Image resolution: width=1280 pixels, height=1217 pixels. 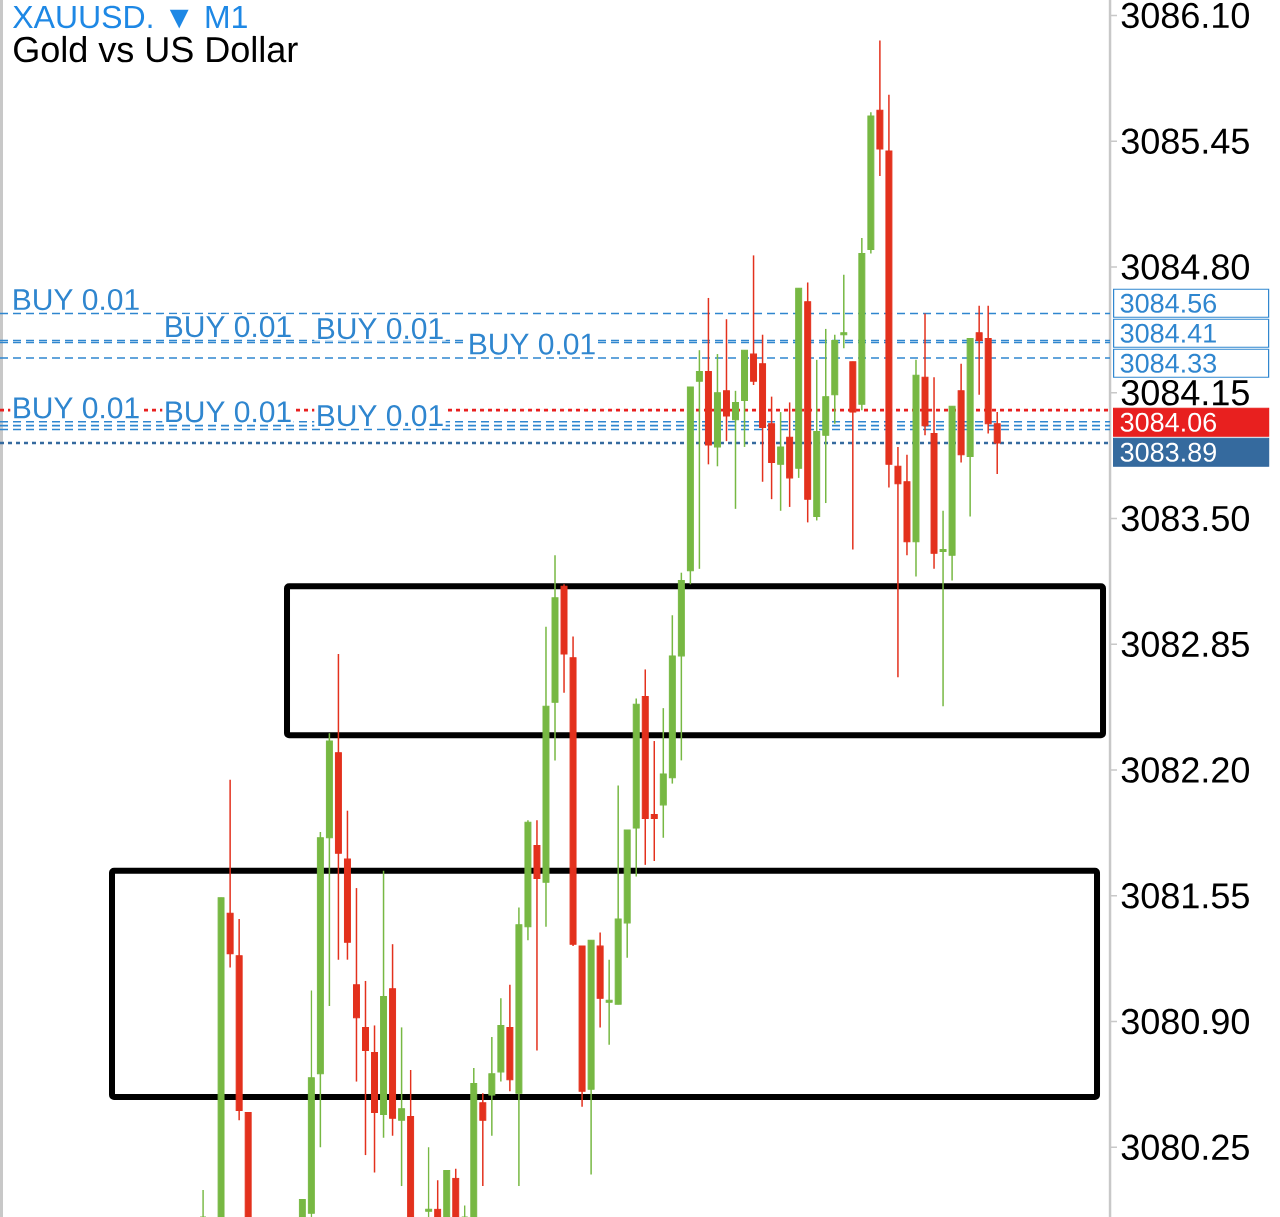 I want to click on text: 3084.33, so click(x=1168, y=363).